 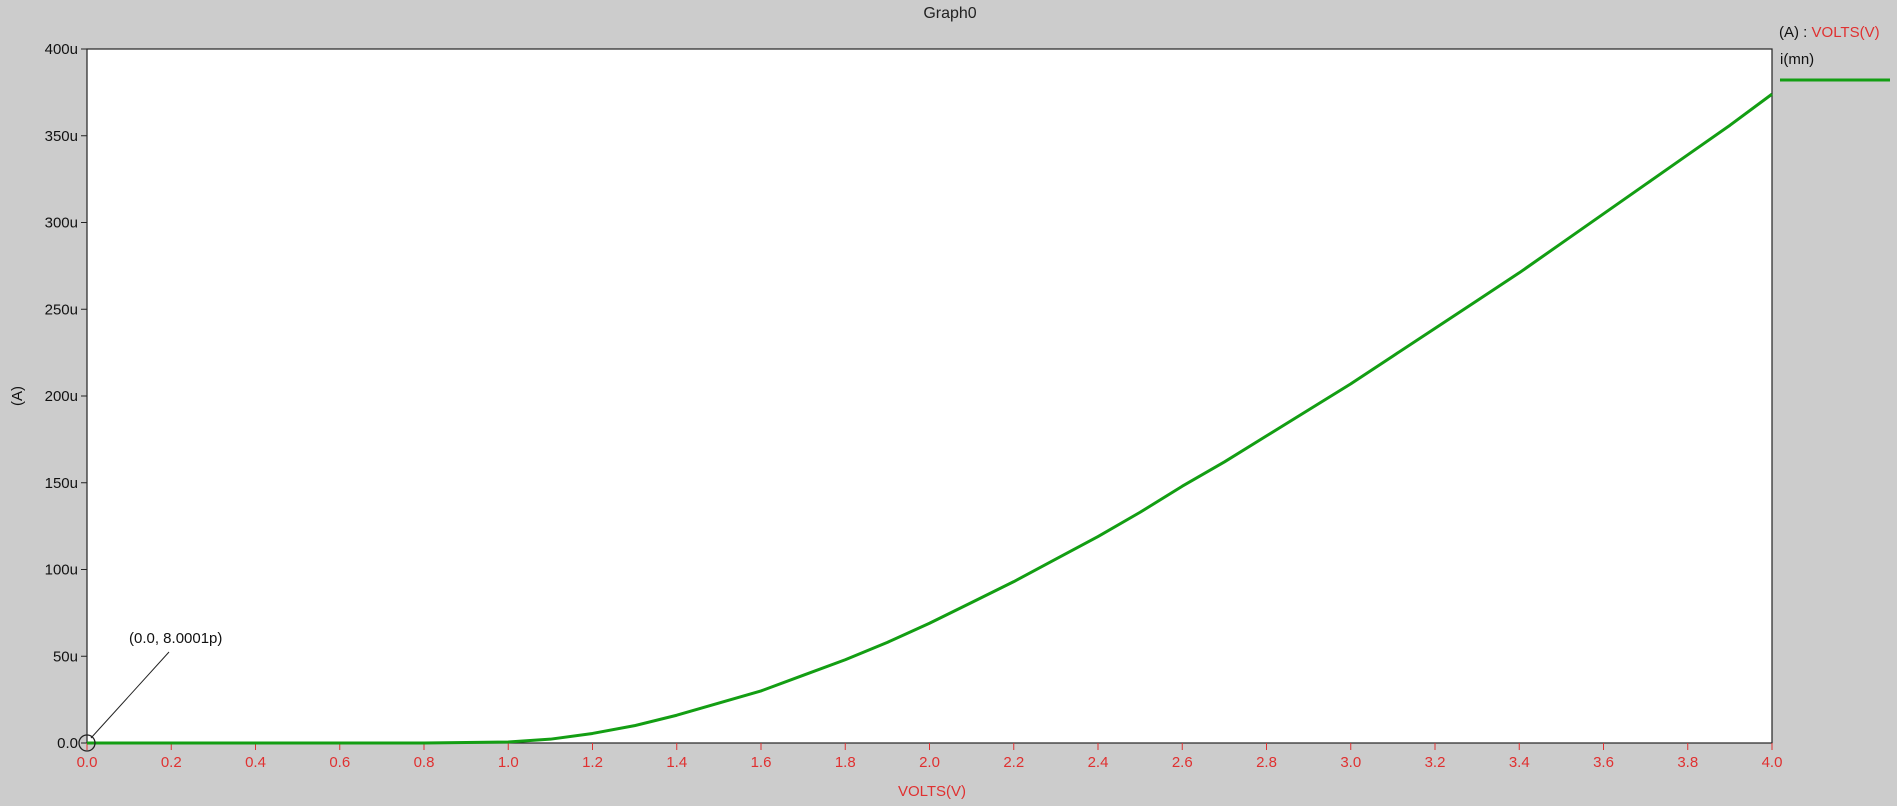 I want to click on legend-header: (A) : VOLTS(V), so click(x=1829, y=32).